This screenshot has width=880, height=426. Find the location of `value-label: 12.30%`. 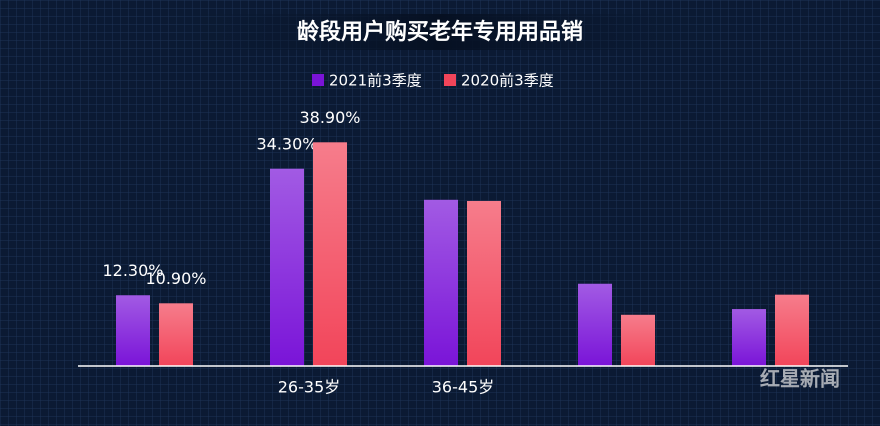

value-label: 12.30% is located at coordinates (132, 270).